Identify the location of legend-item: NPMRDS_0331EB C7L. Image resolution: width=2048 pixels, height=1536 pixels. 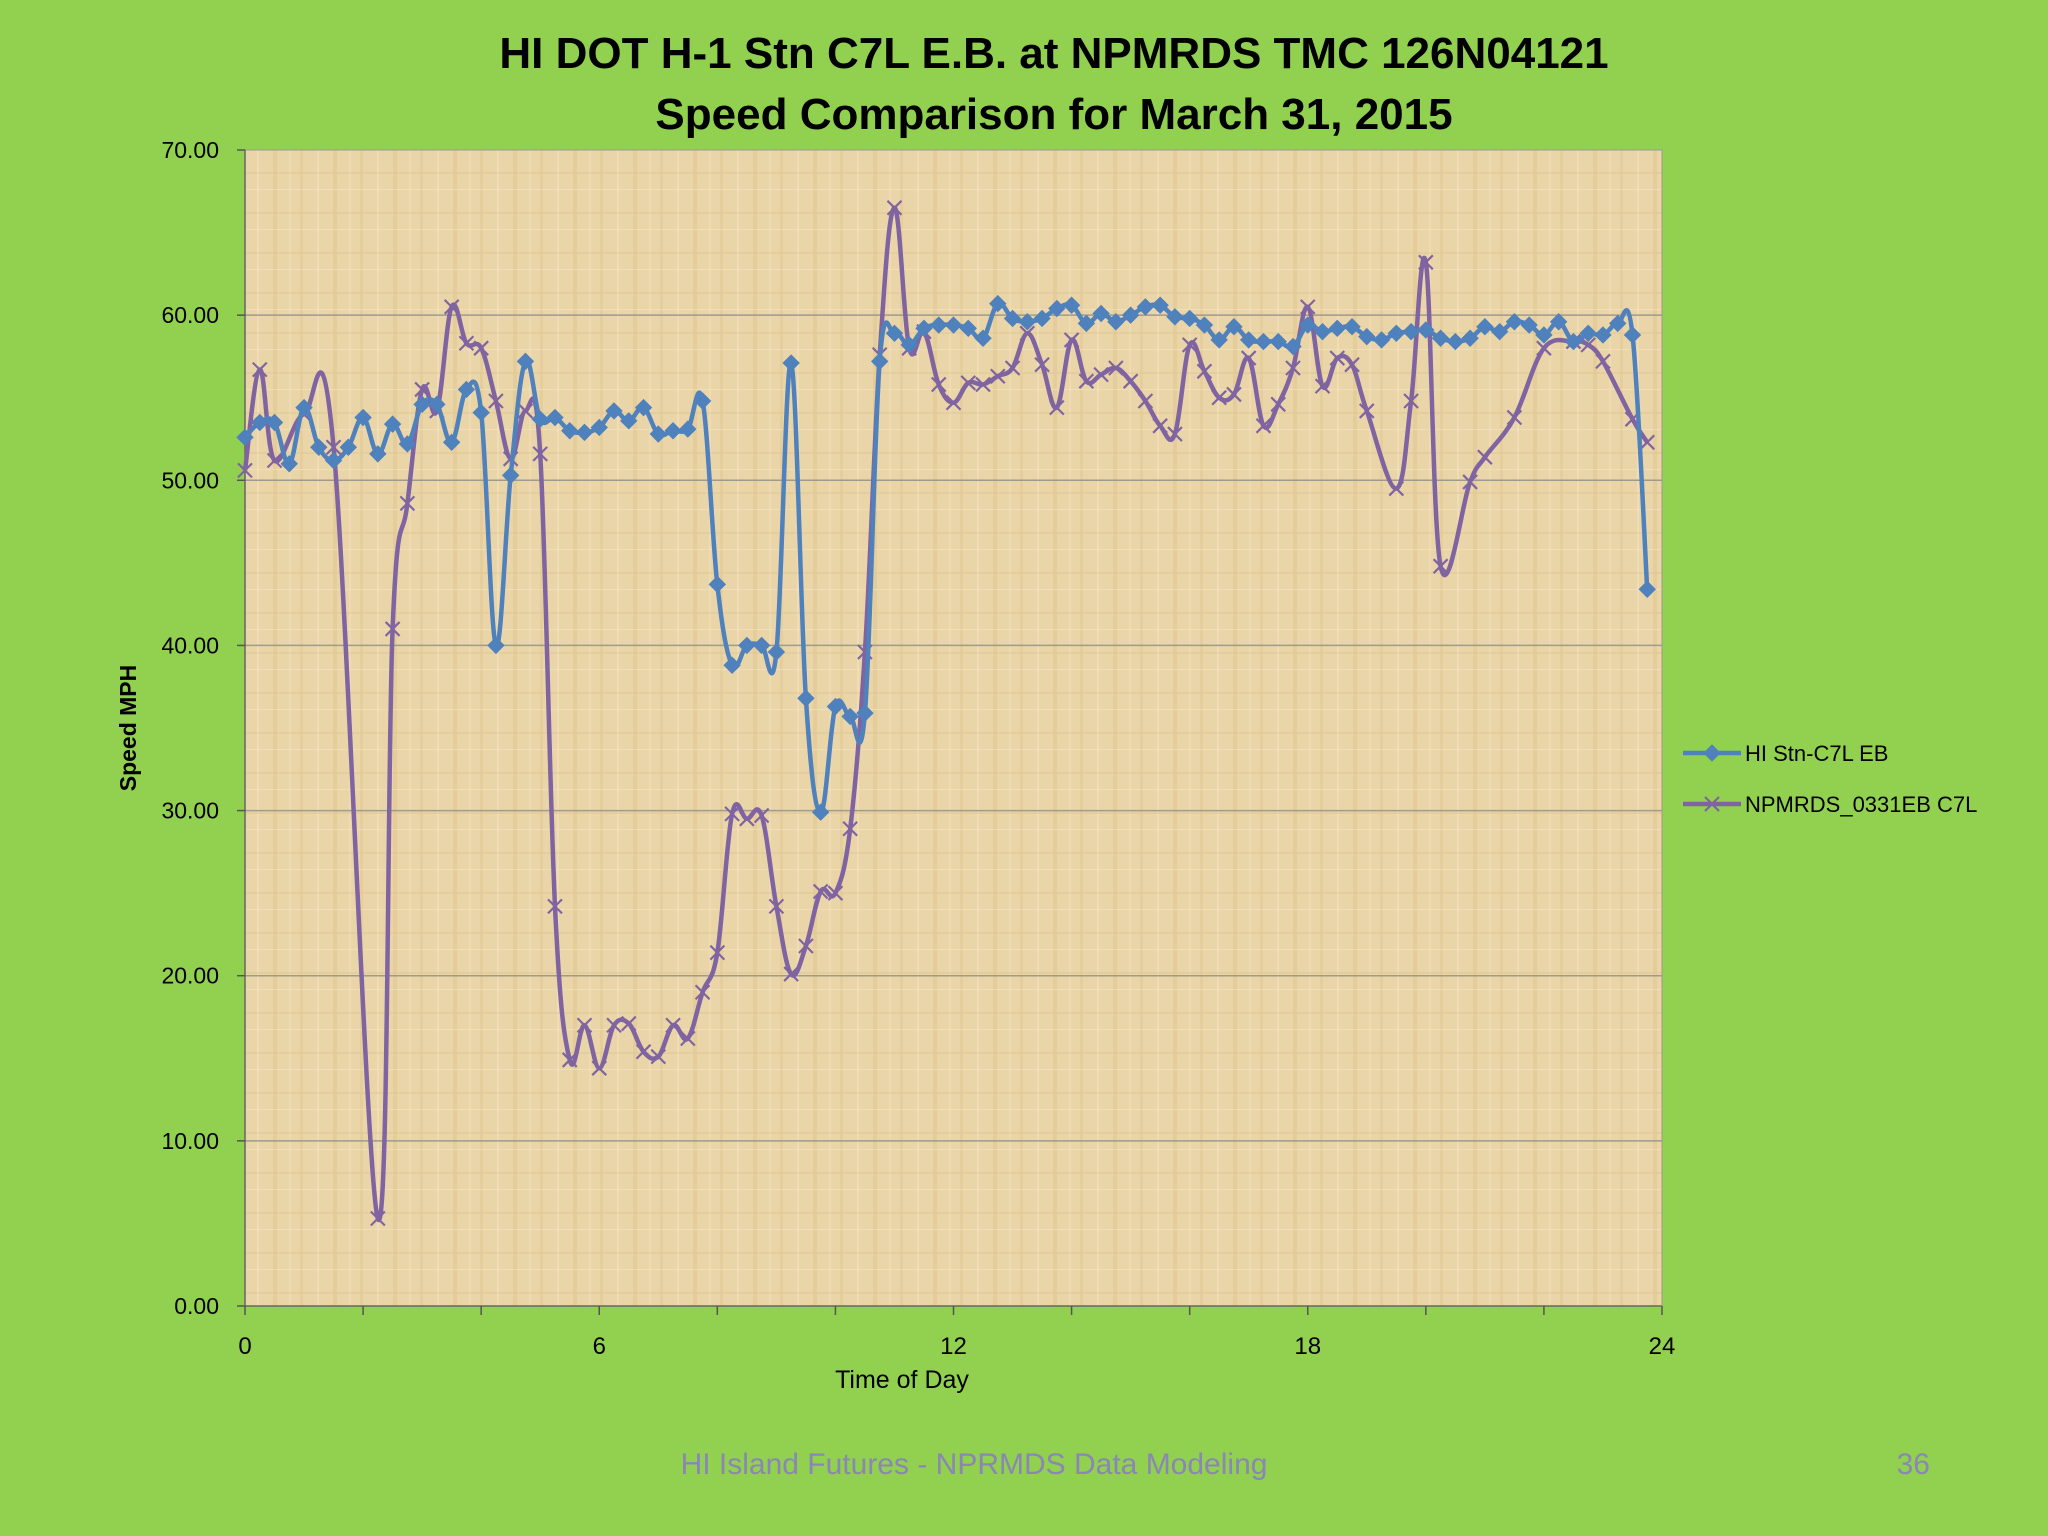
(1830, 804).